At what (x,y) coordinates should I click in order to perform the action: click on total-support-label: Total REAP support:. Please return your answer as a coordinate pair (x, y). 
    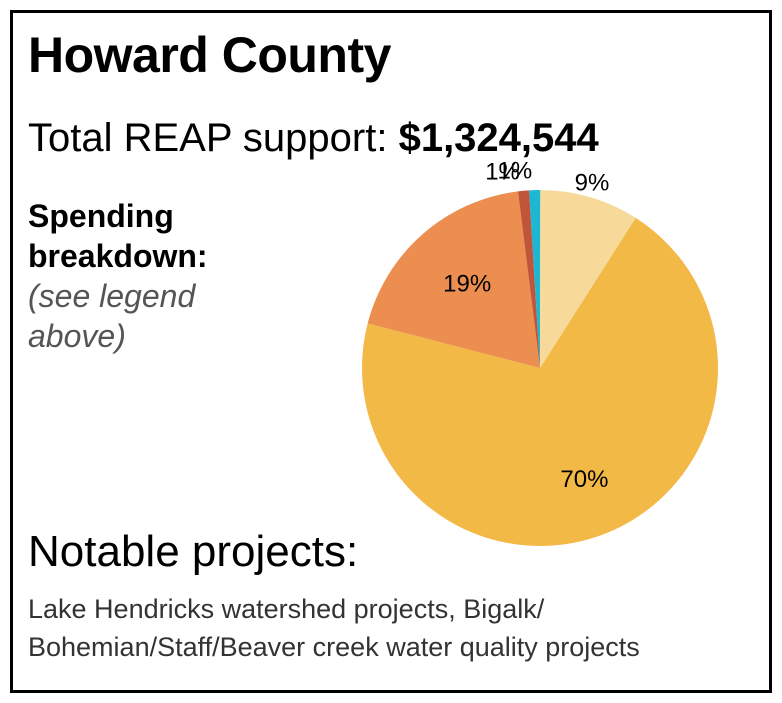
    Looking at the image, I should click on (208, 138).